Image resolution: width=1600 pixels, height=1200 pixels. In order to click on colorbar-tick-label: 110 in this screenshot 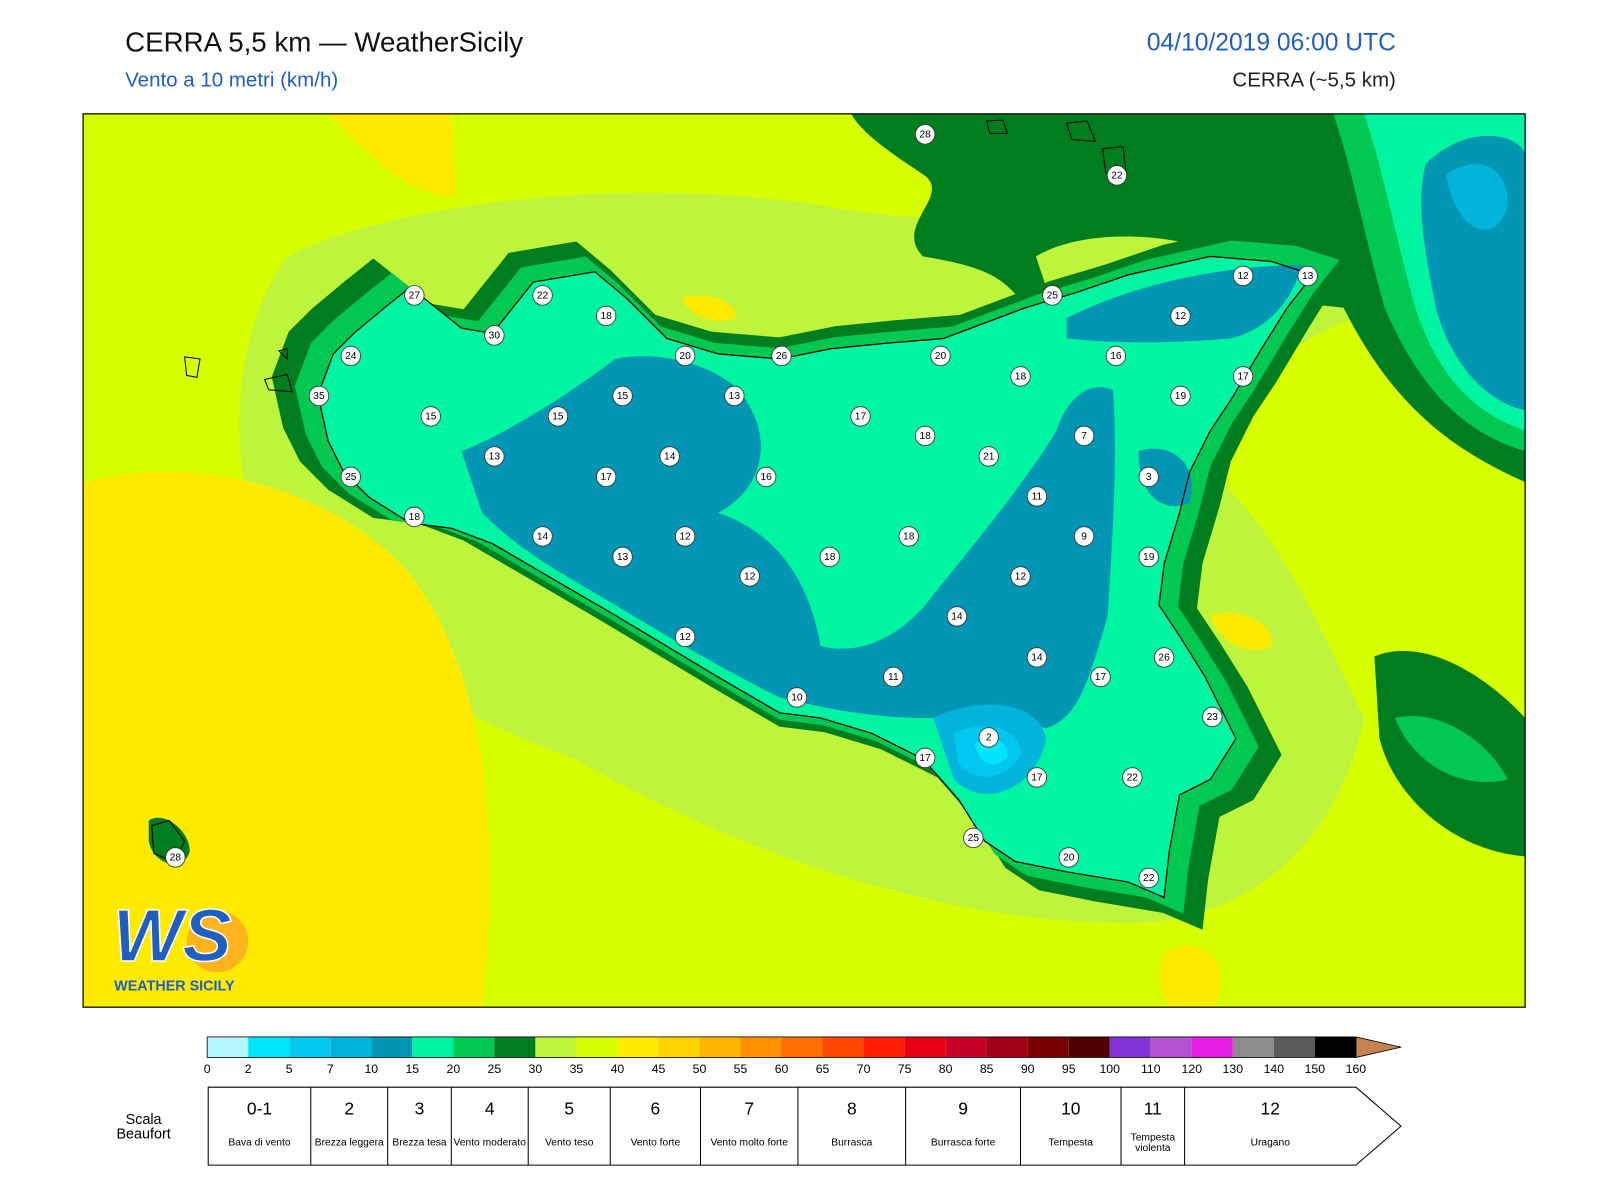, I will do `click(1151, 1069)`.